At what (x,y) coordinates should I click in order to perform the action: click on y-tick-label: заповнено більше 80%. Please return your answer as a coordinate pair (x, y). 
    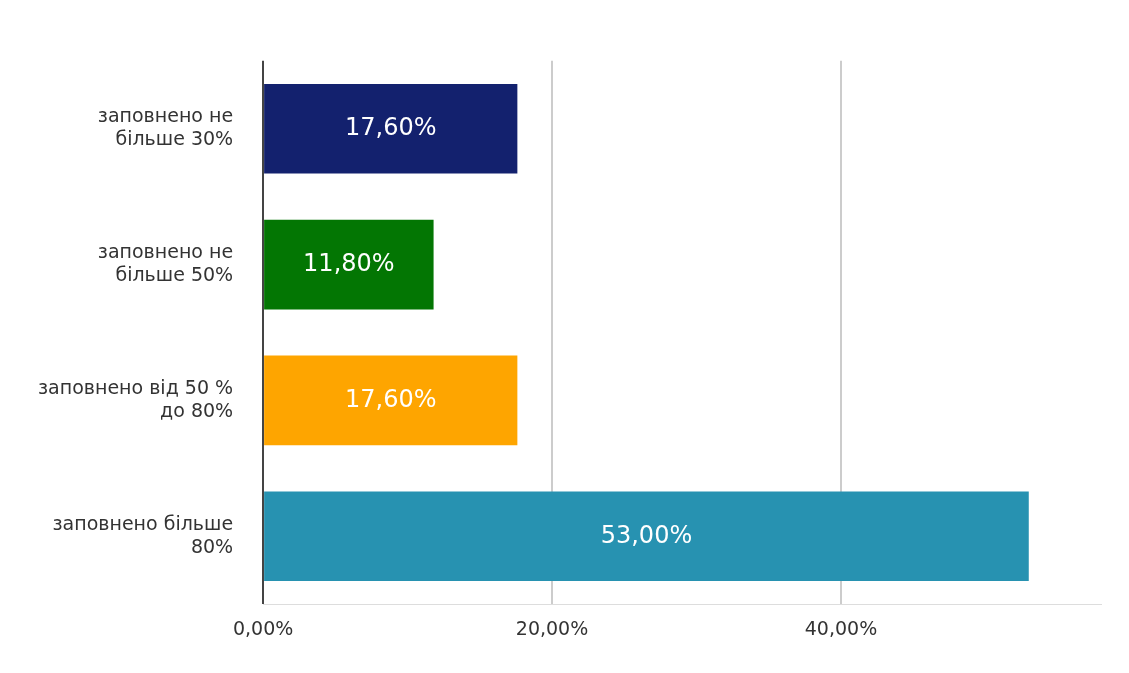
    Looking at the image, I should click on (143, 534).